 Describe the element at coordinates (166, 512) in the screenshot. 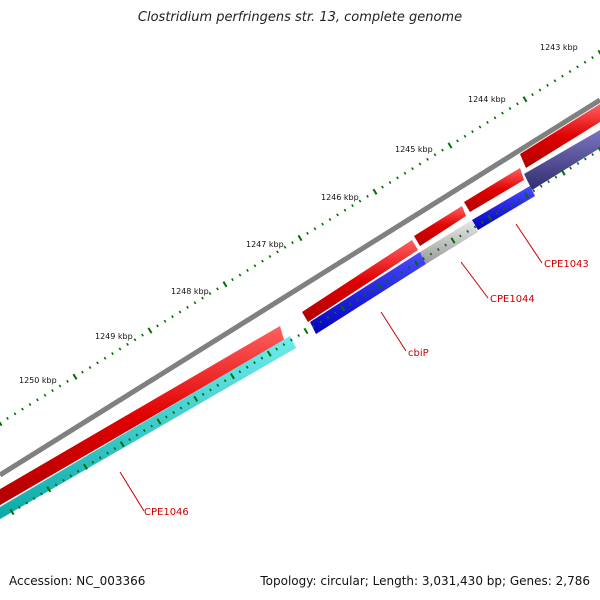

I see `gene-label-cpe1046: CPE1046` at that location.